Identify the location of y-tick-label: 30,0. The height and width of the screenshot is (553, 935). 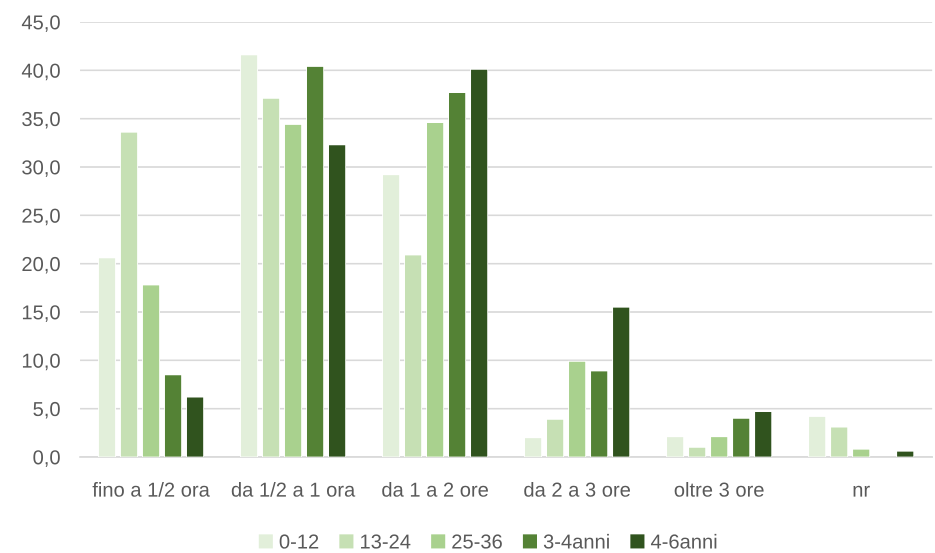
(41, 168).